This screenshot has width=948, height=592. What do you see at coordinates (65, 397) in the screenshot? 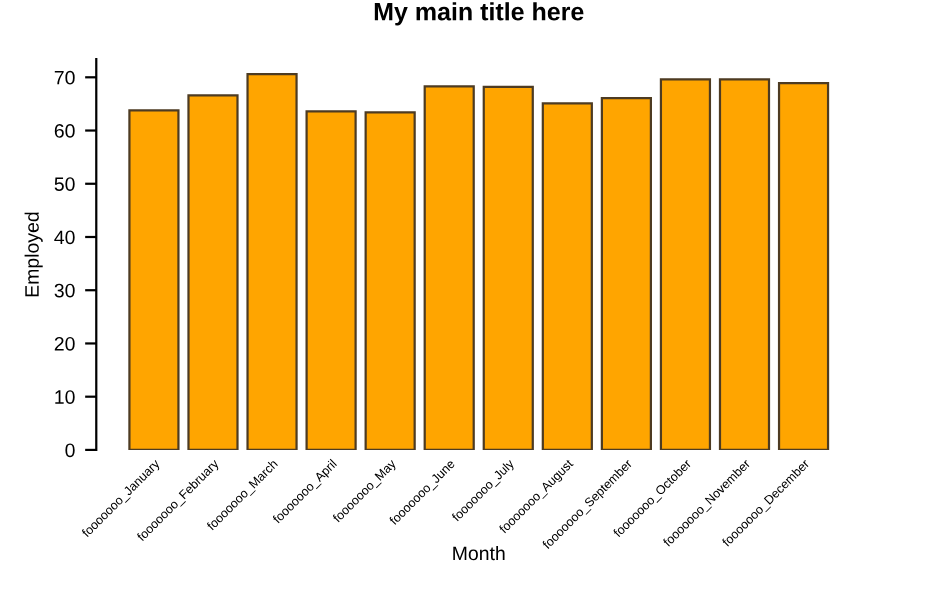
I see `y-tick-label: 10` at bounding box center [65, 397].